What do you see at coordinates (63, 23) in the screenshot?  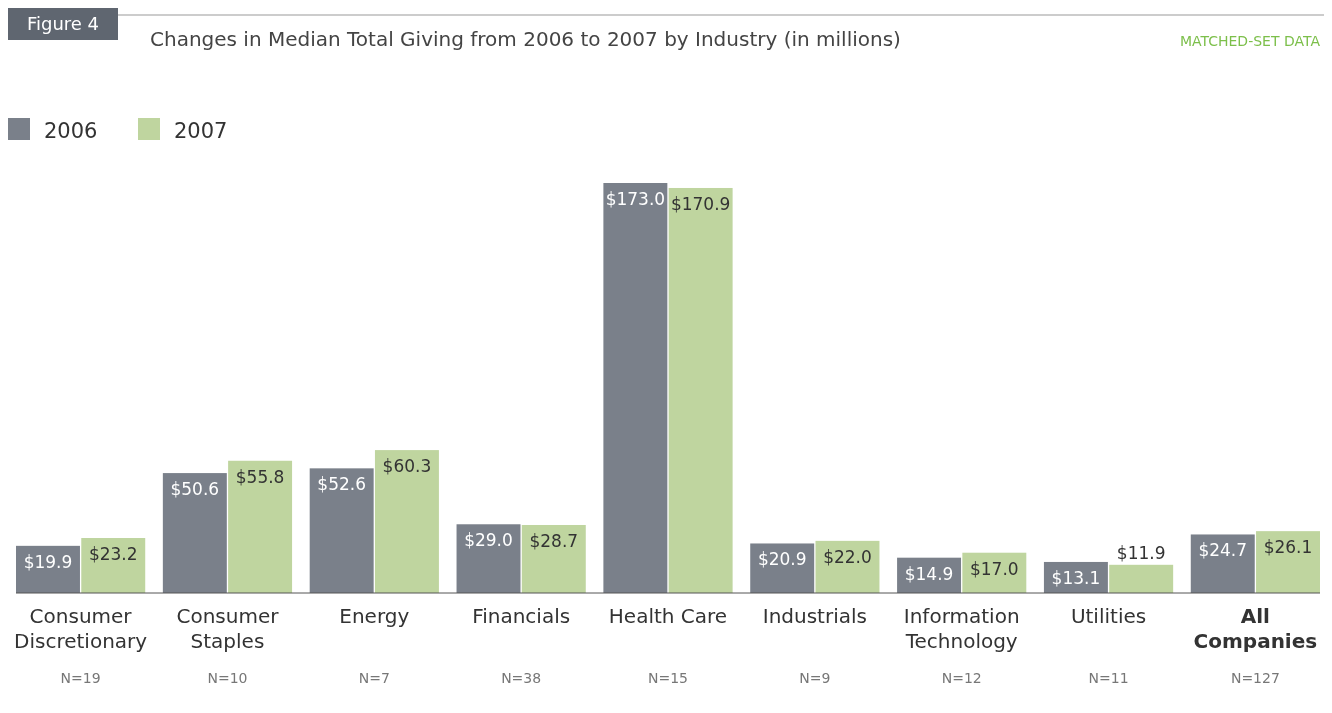 I see `caption: Figure 4` at bounding box center [63, 23].